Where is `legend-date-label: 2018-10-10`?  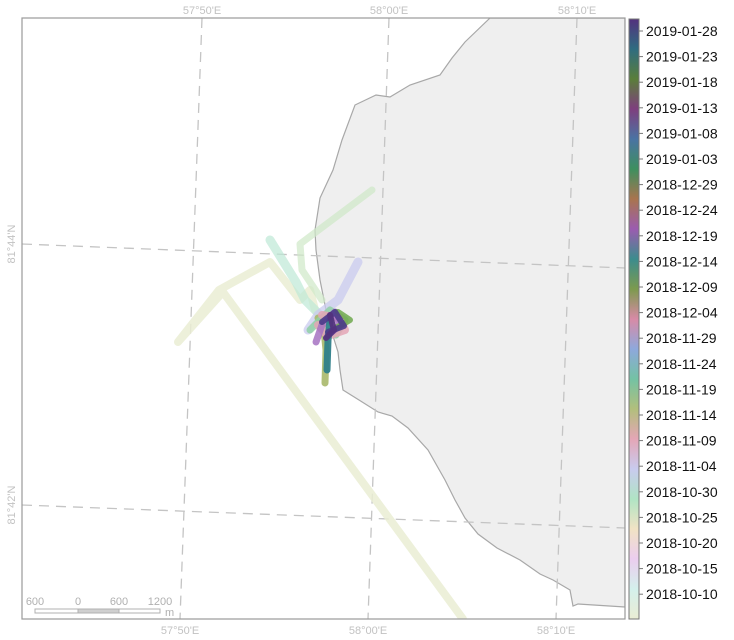 legend-date-label: 2018-10-10 is located at coordinates (682, 594).